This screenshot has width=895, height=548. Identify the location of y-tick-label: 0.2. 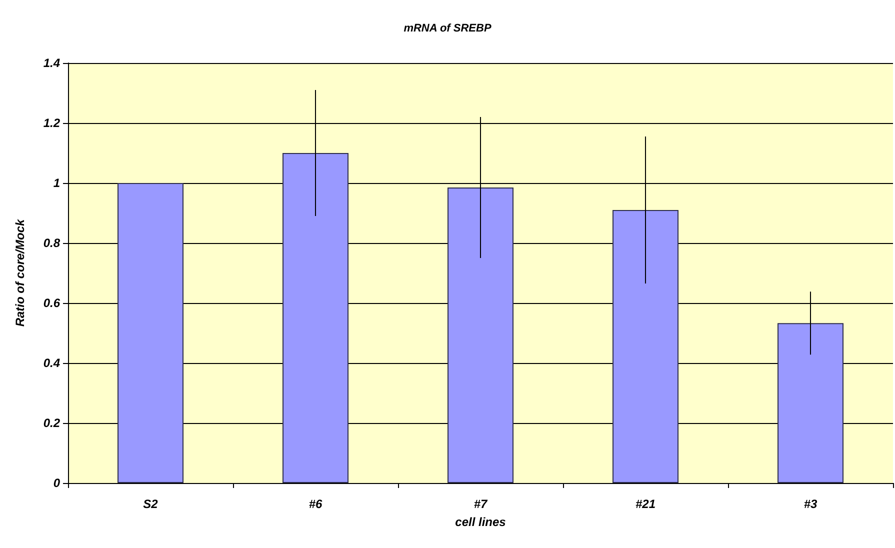
(51, 423).